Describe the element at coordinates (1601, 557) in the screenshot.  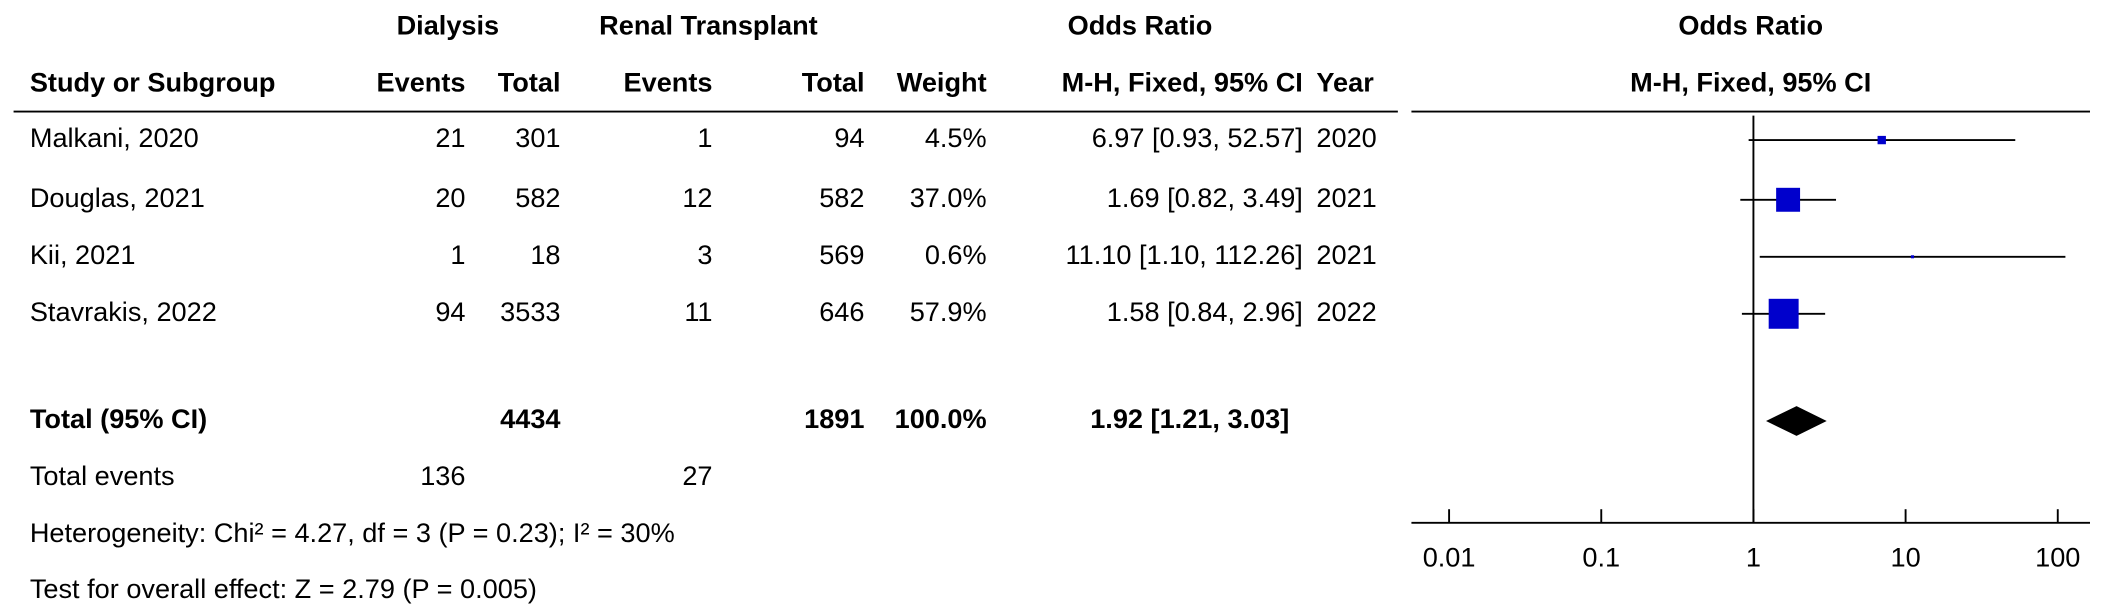
I see `x-tick-label: 0.1` at that location.